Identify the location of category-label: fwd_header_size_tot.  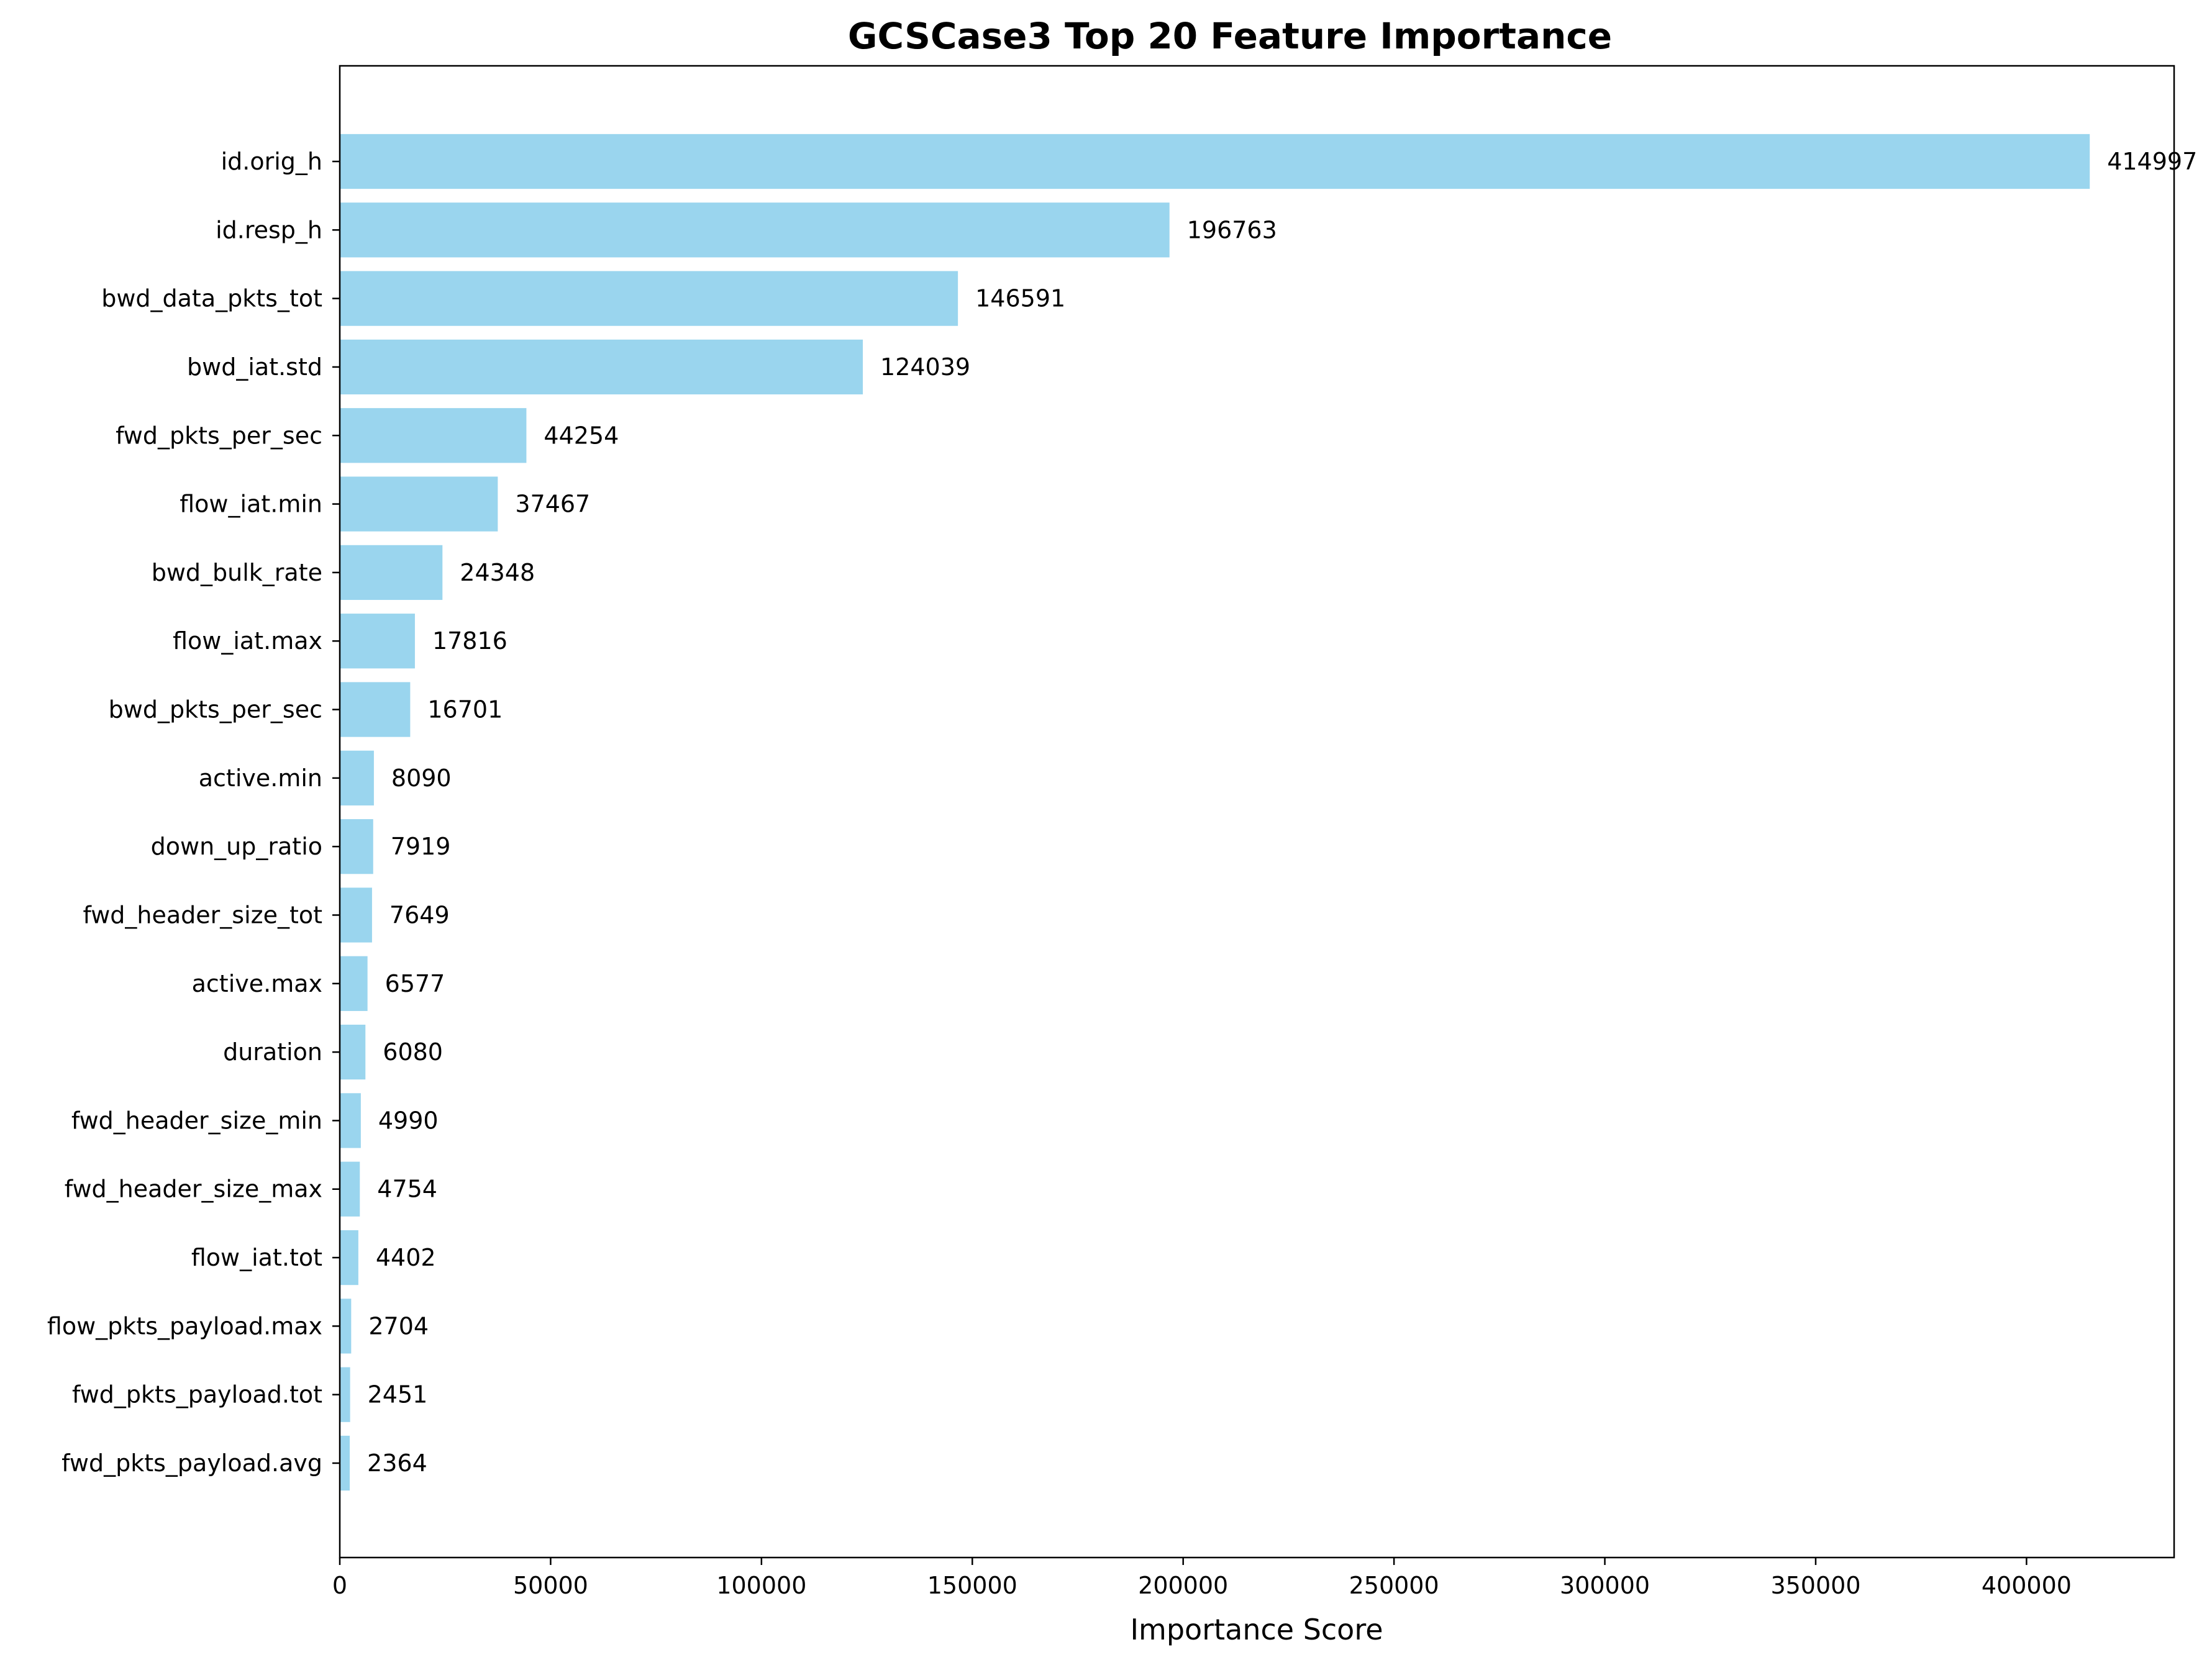
(202, 914).